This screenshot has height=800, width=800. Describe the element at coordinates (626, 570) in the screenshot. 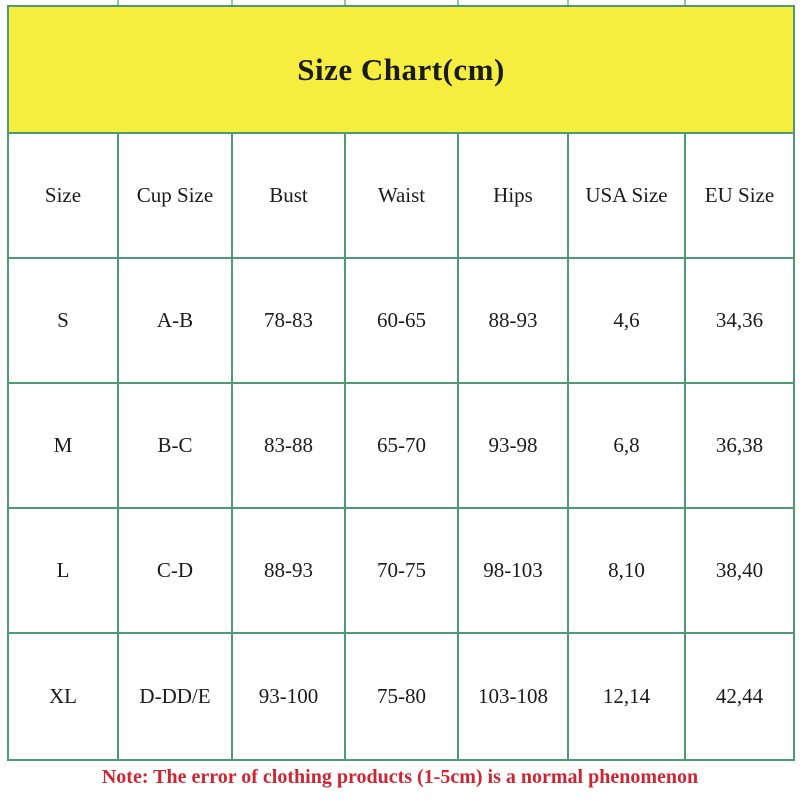

I see `usa-size-cell: 8,10` at that location.